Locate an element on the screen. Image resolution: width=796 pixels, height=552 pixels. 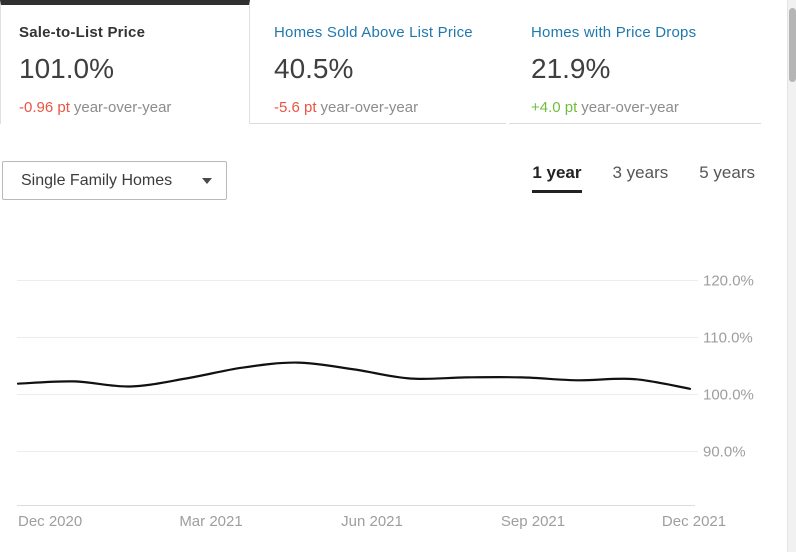
y-axis-tick: 90.0% is located at coordinates (724, 452).